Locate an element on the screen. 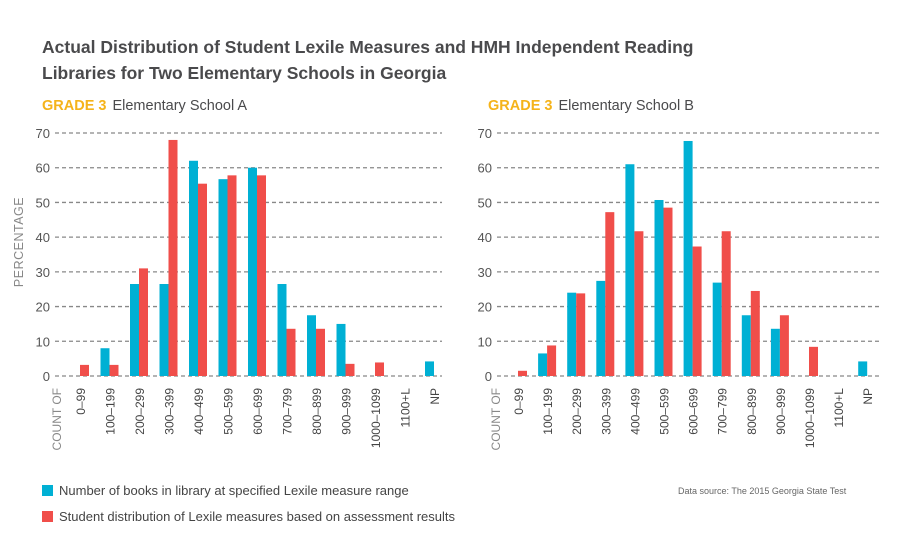 The width and height of the screenshot is (900, 550). chart-b-heading: GRADE 3 Elementary School B is located at coordinates (591, 106).